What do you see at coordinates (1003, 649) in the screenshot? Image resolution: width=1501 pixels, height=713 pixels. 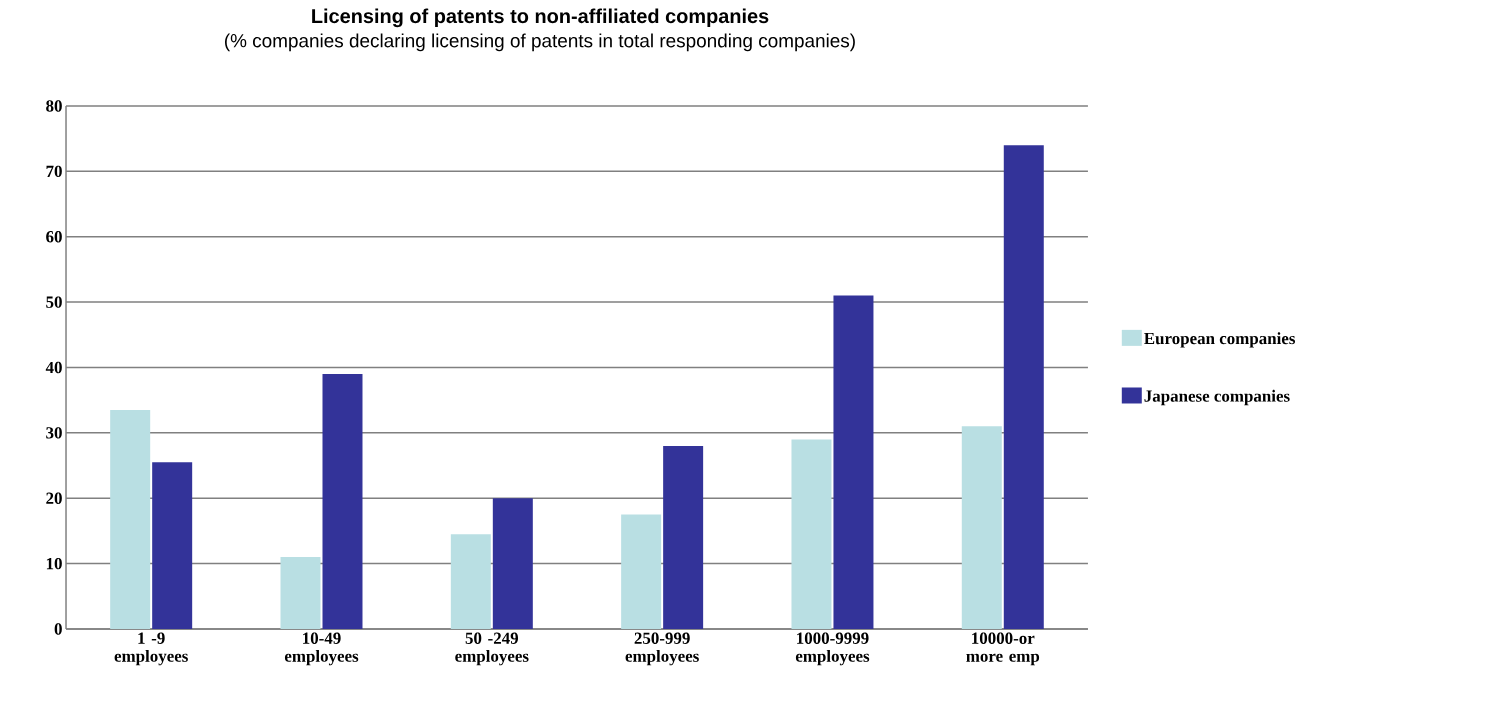 I see `x-tick-label: 10000-or more emp` at bounding box center [1003, 649].